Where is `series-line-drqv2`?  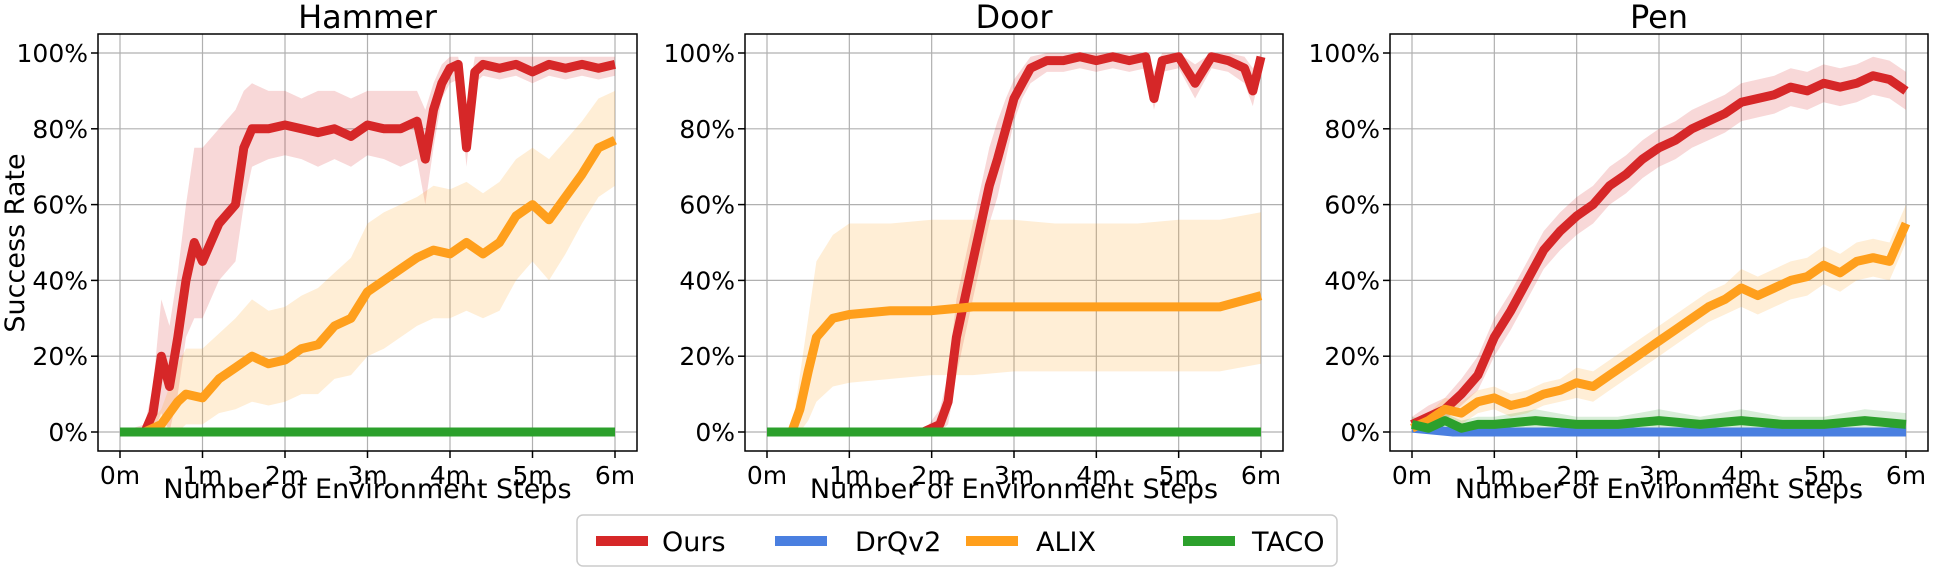
series-line-drqv2 is located at coordinates (1658, 430).